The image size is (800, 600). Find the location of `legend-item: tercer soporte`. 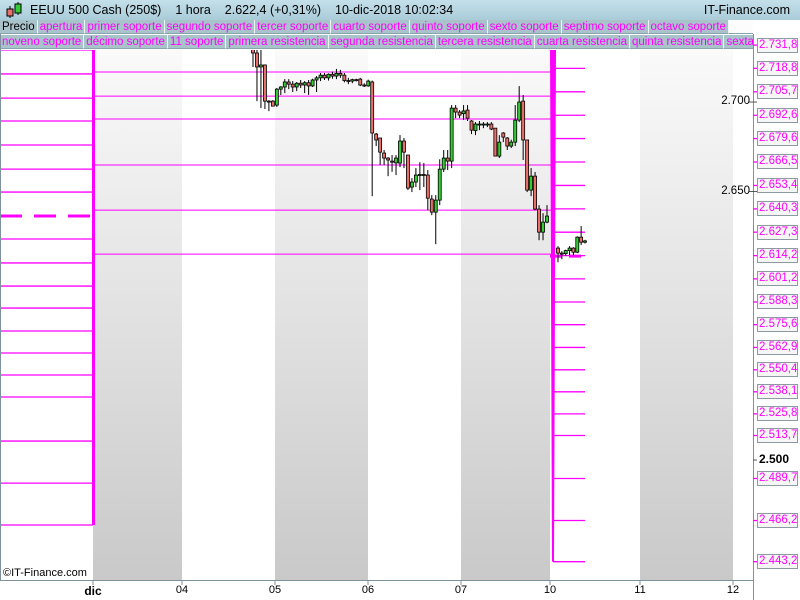

legend-item: tercer soporte is located at coordinates (293, 27).